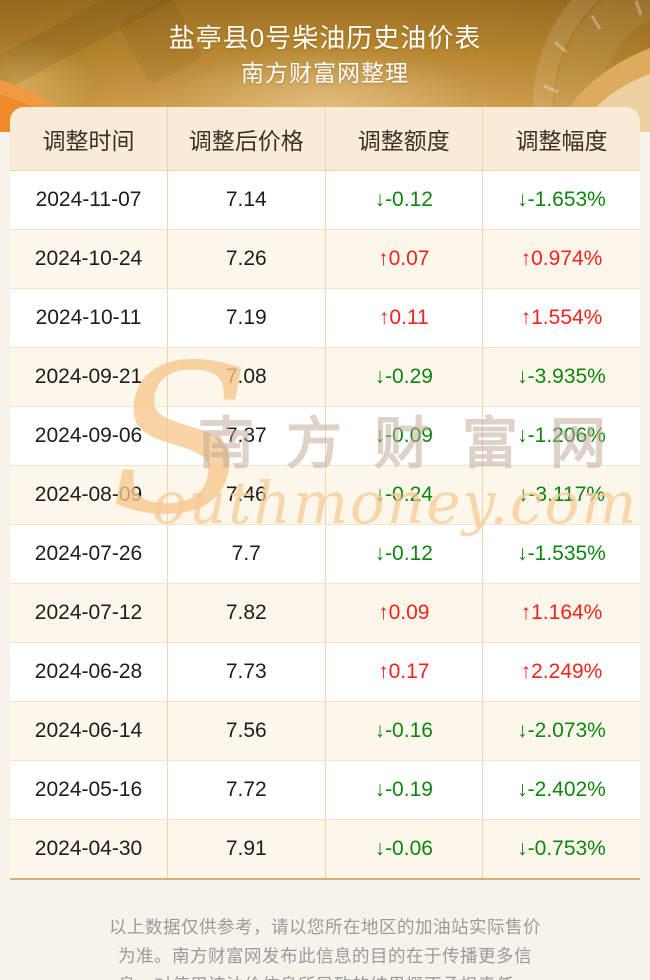 This screenshot has width=650, height=980. What do you see at coordinates (325, 38) in the screenshot?
I see `page-title: 盐亭县0号柴油历史油价表` at bounding box center [325, 38].